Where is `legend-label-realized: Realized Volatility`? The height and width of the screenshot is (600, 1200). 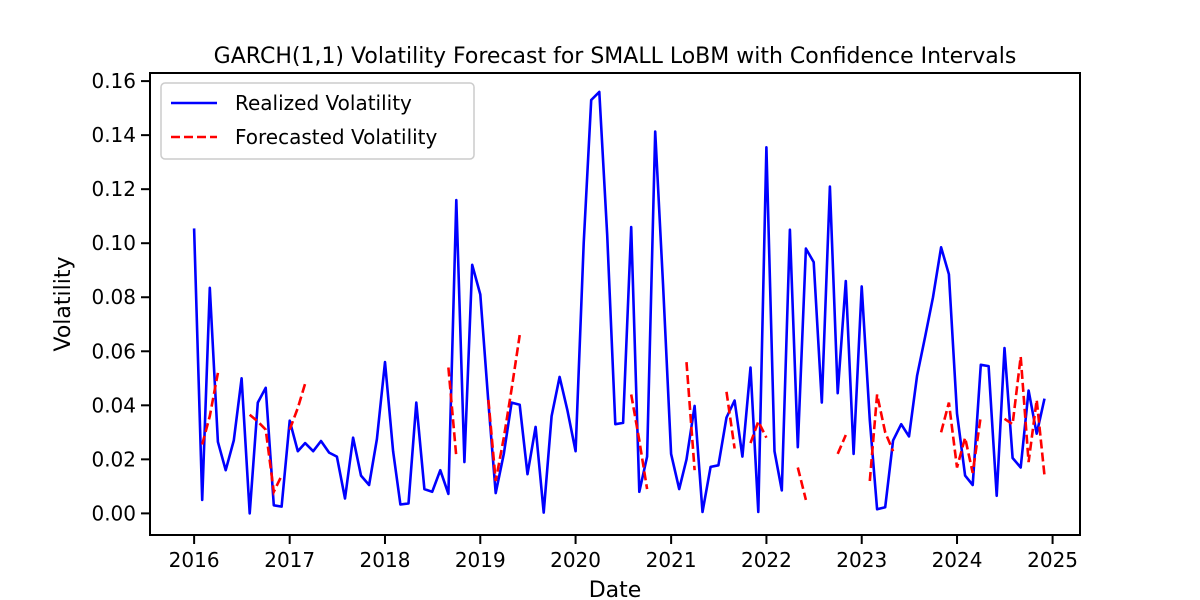 legend-label-realized: Realized Volatility is located at coordinates (323, 103).